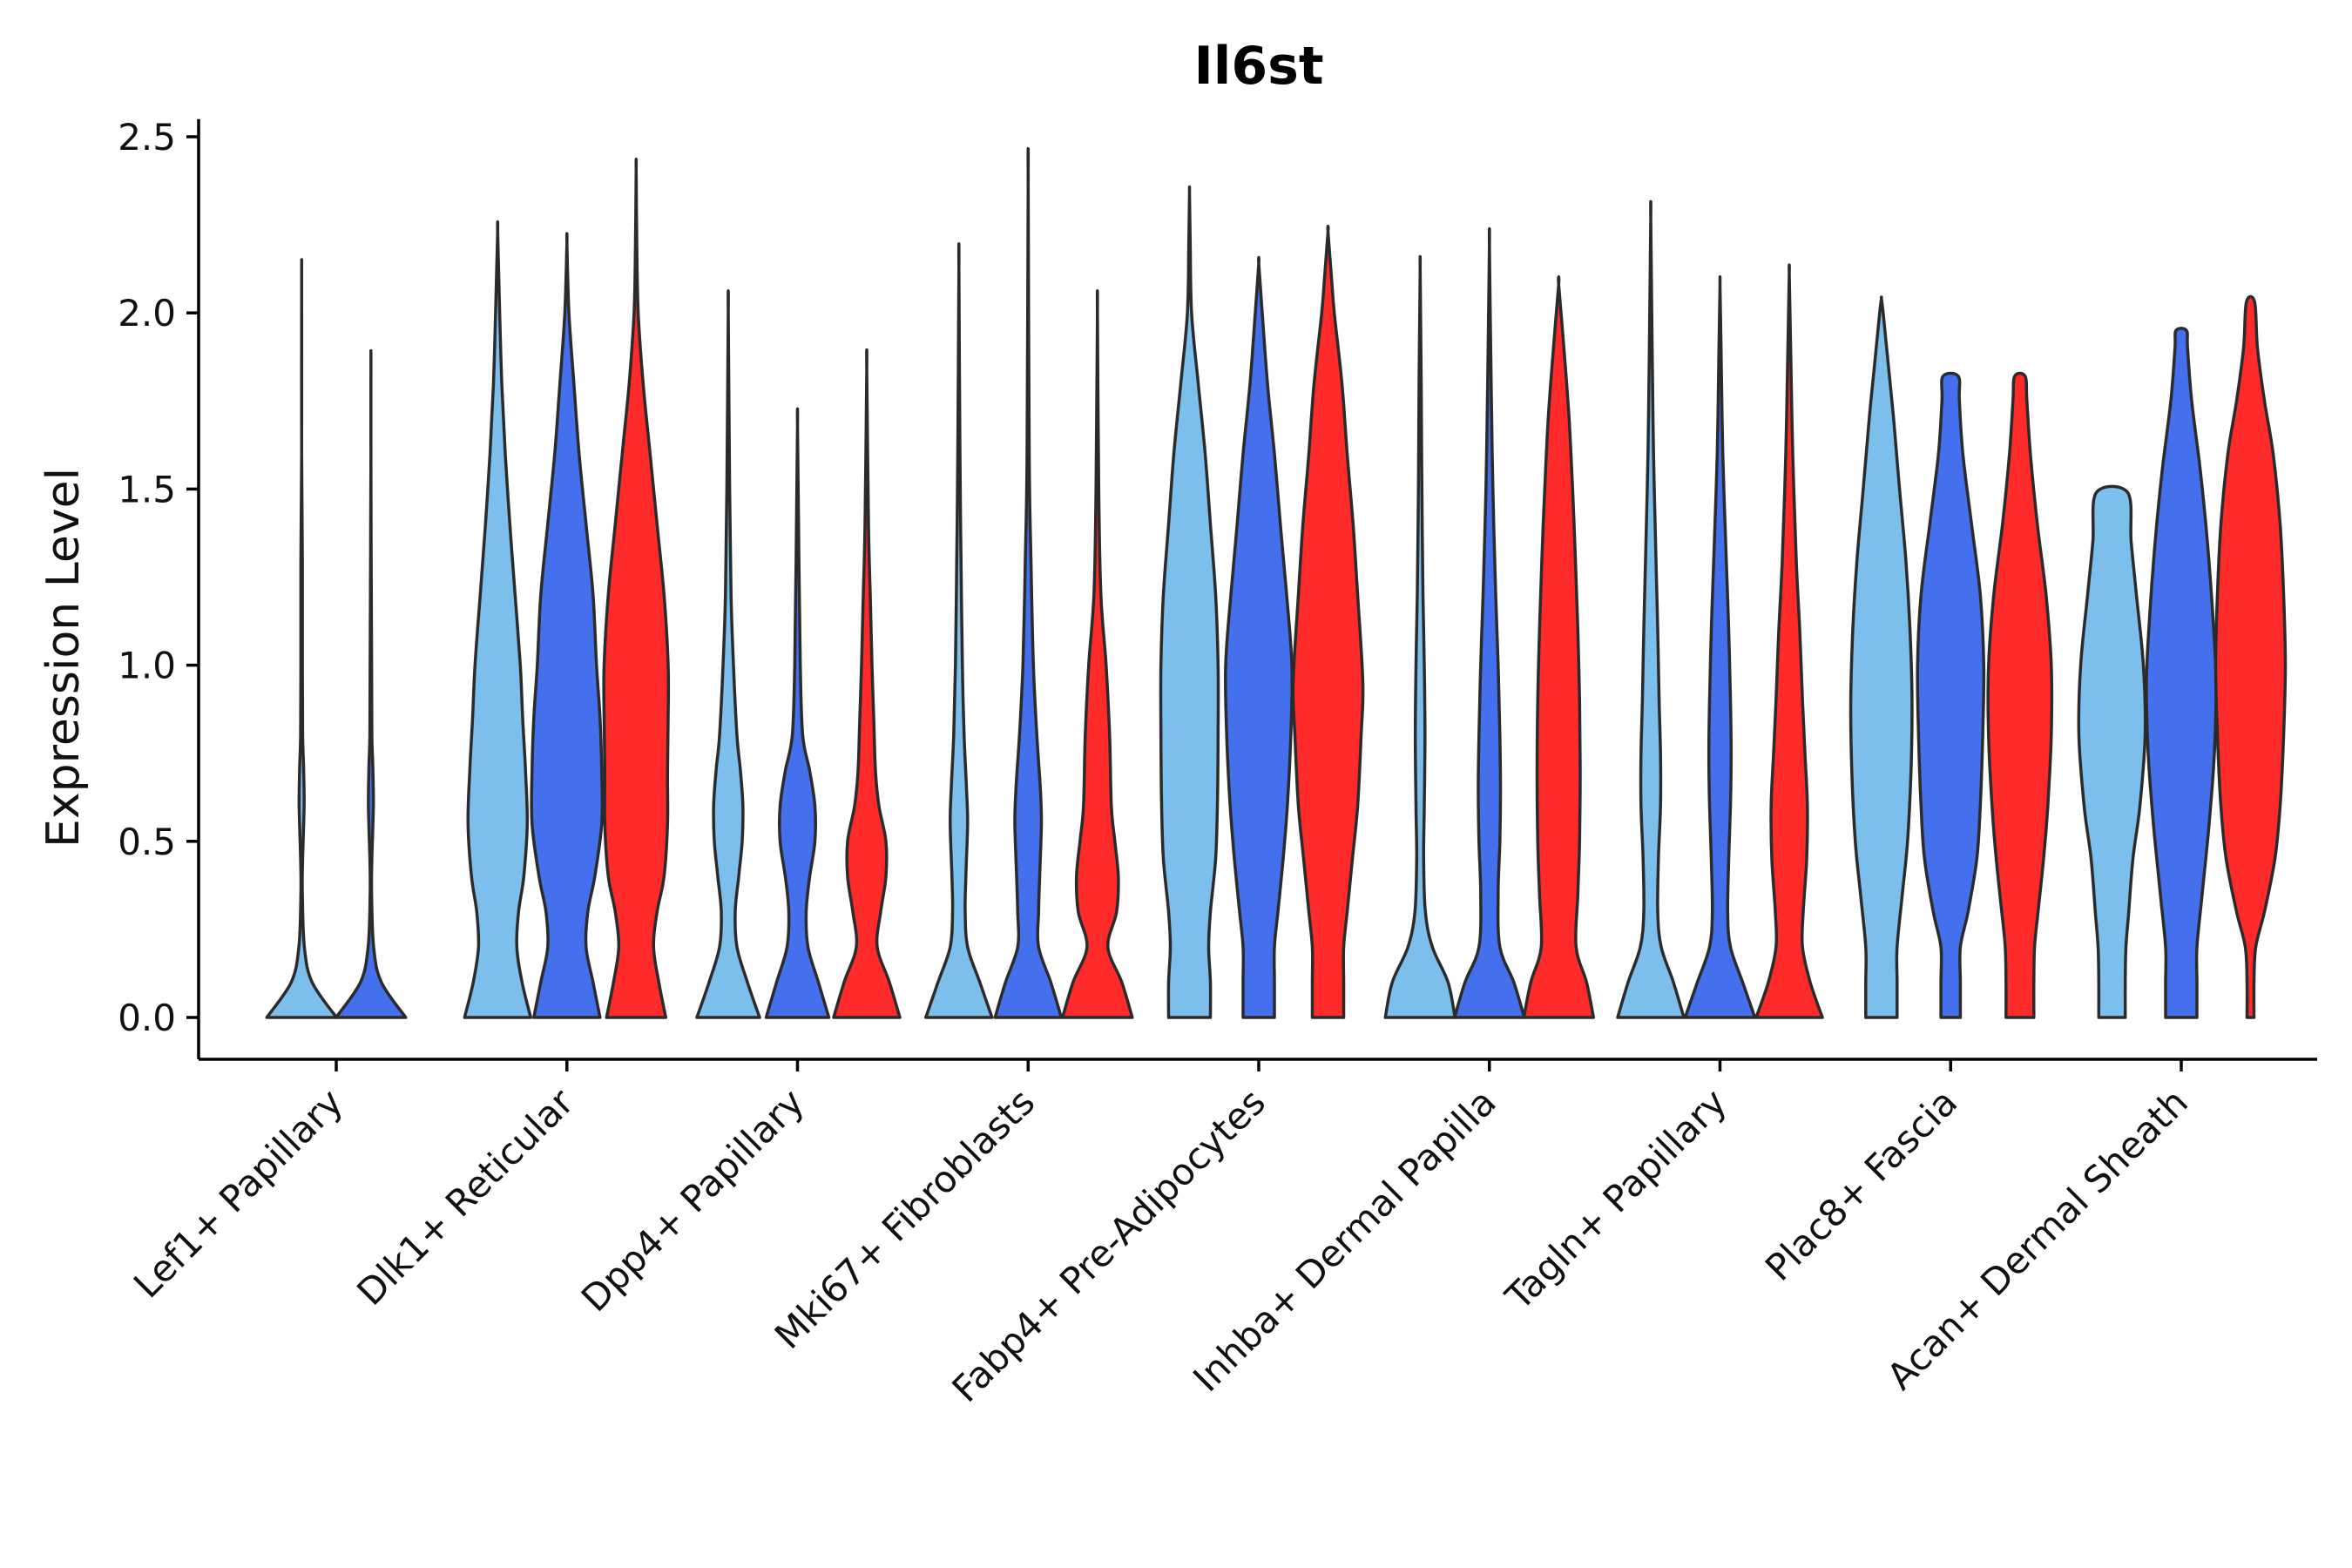 This screenshot has width=2352, height=1568. Describe the element at coordinates (1861, 1184) in the screenshot. I see `x-tick-label: Plac8+ Fascia` at that location.